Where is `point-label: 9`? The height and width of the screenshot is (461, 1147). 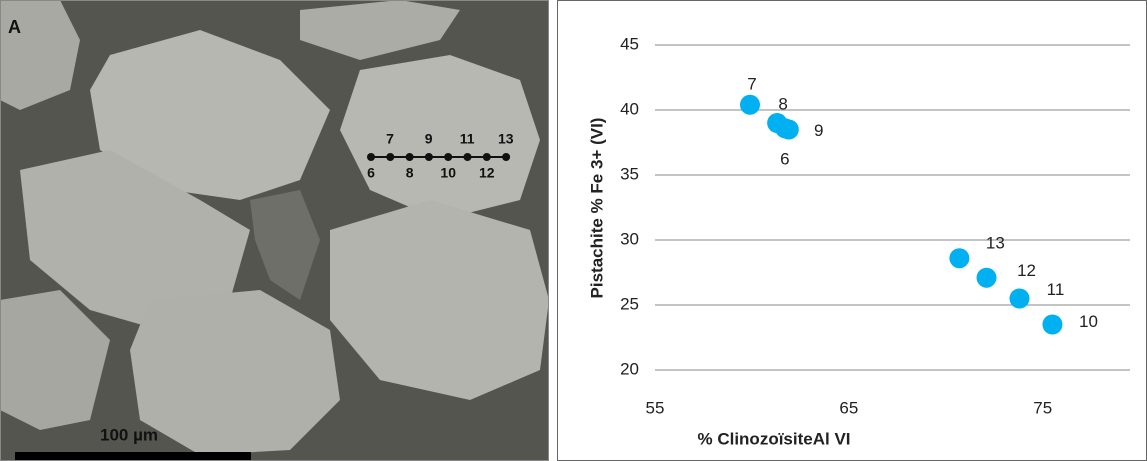 point-label: 9 is located at coordinates (818, 130).